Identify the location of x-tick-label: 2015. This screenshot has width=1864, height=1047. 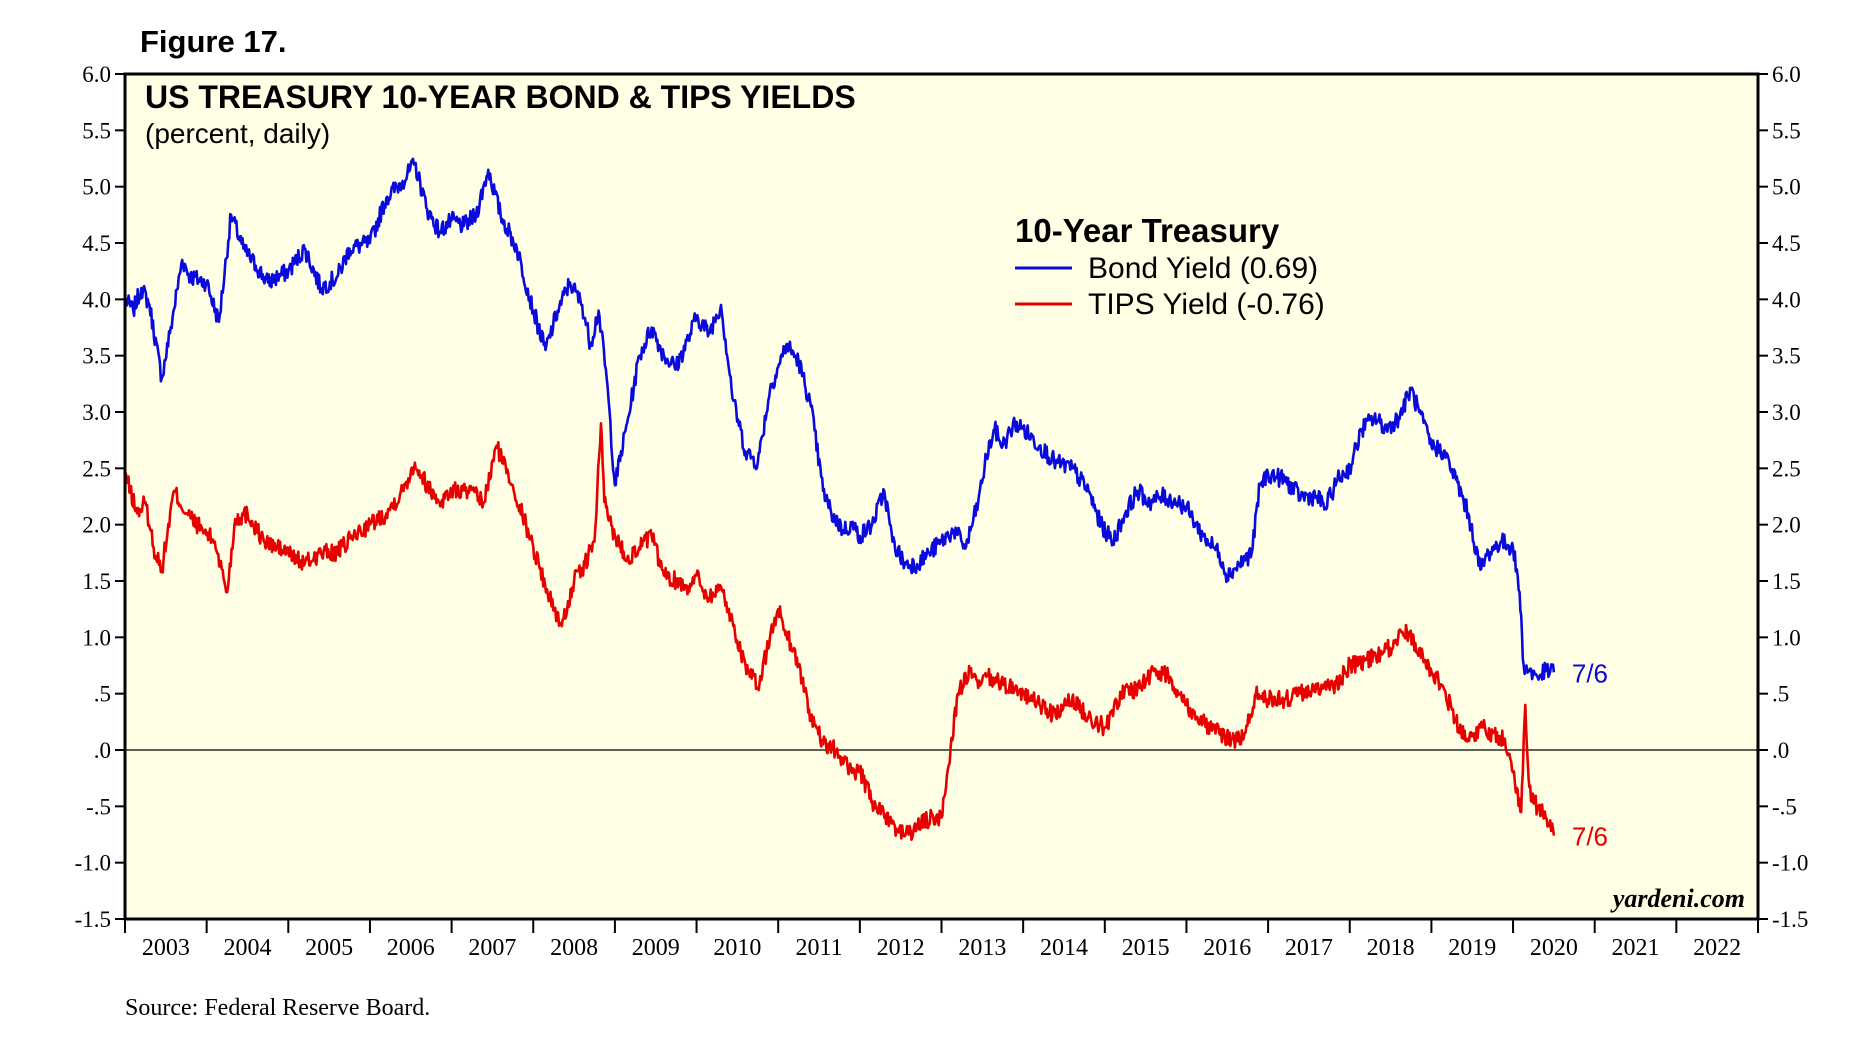
(1146, 948).